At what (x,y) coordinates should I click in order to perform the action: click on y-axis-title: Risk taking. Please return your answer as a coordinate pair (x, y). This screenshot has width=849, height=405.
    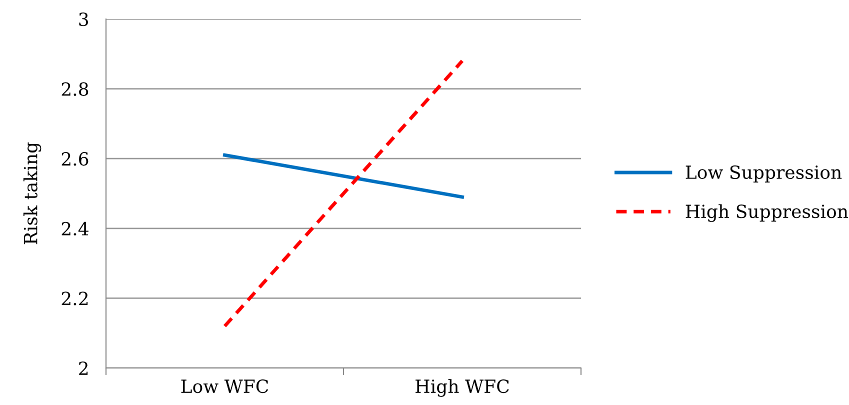
    Looking at the image, I should click on (32, 193).